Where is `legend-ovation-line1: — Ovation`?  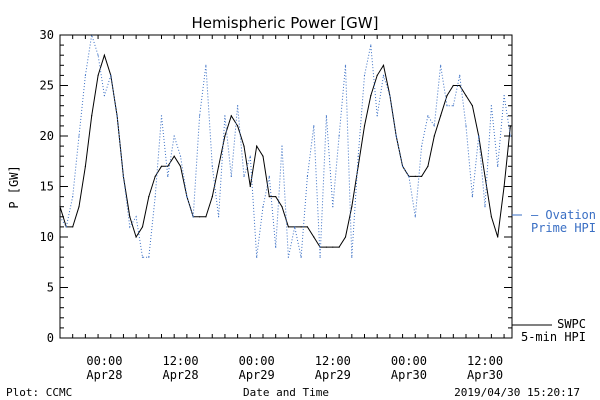 legend-ovation-line1: — Ovation is located at coordinates (563, 215).